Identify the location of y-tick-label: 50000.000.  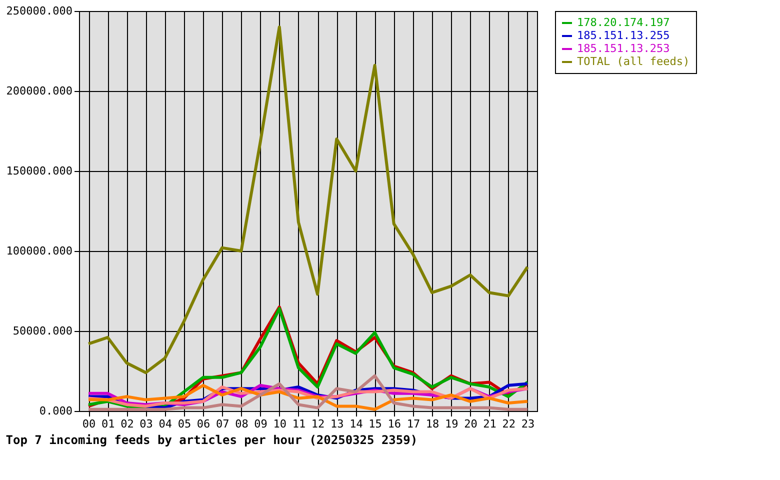
(42, 331).